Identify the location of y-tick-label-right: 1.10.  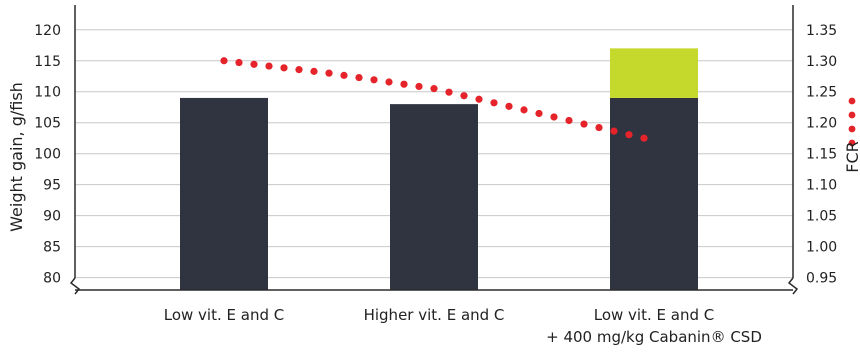
(821, 186).